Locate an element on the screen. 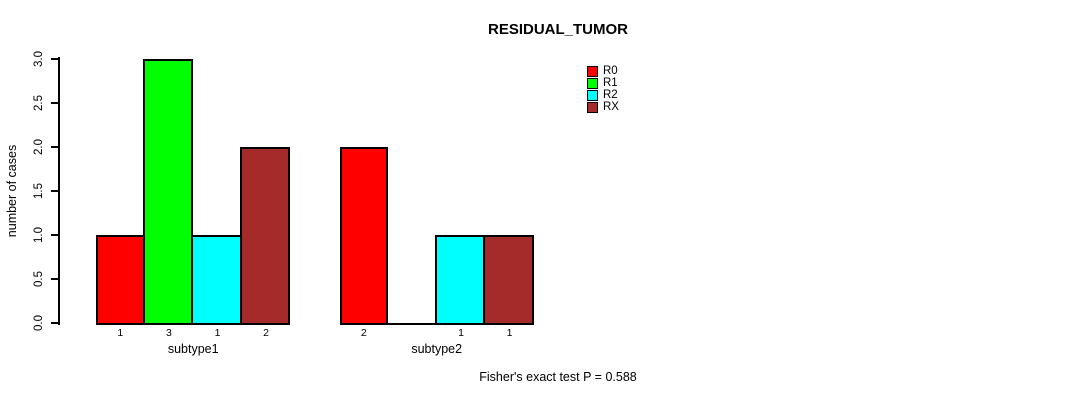 The height and width of the screenshot is (400, 1090). bar-subtype1-R2 is located at coordinates (216, 280).